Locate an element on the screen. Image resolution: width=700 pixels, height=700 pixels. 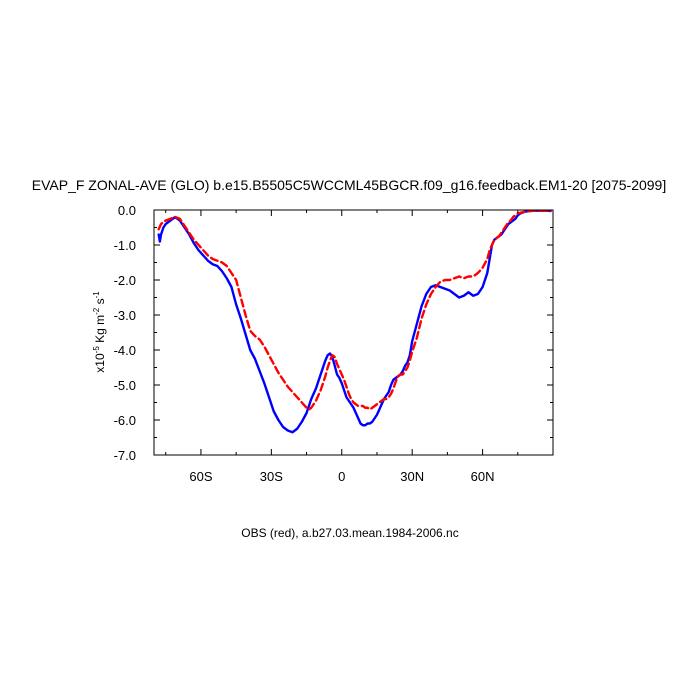
y-tick-label: -1.0 is located at coordinates (125, 245).